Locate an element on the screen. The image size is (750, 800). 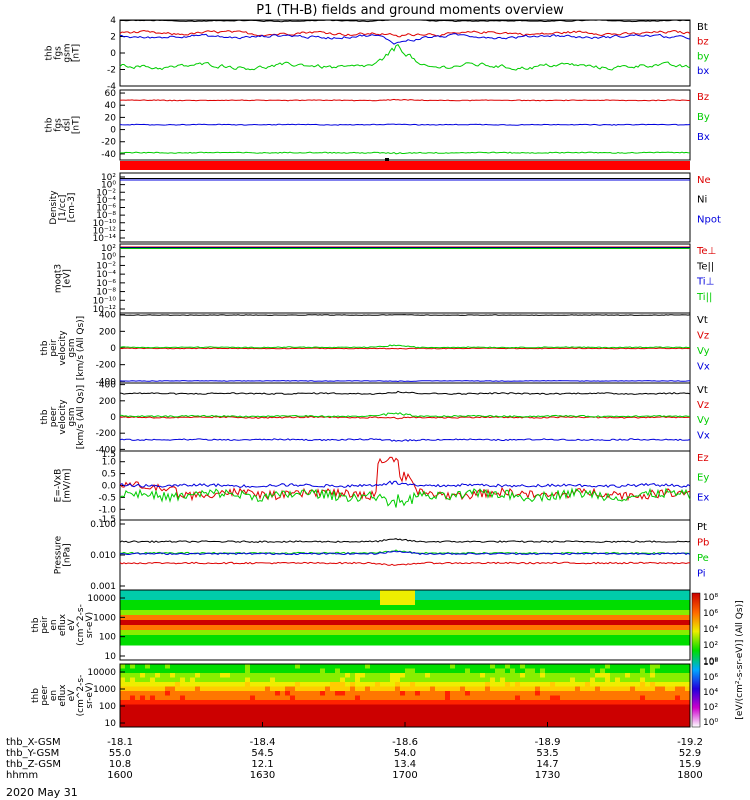
y-tick-label: 10⁰ is located at coordinates (108, 186).